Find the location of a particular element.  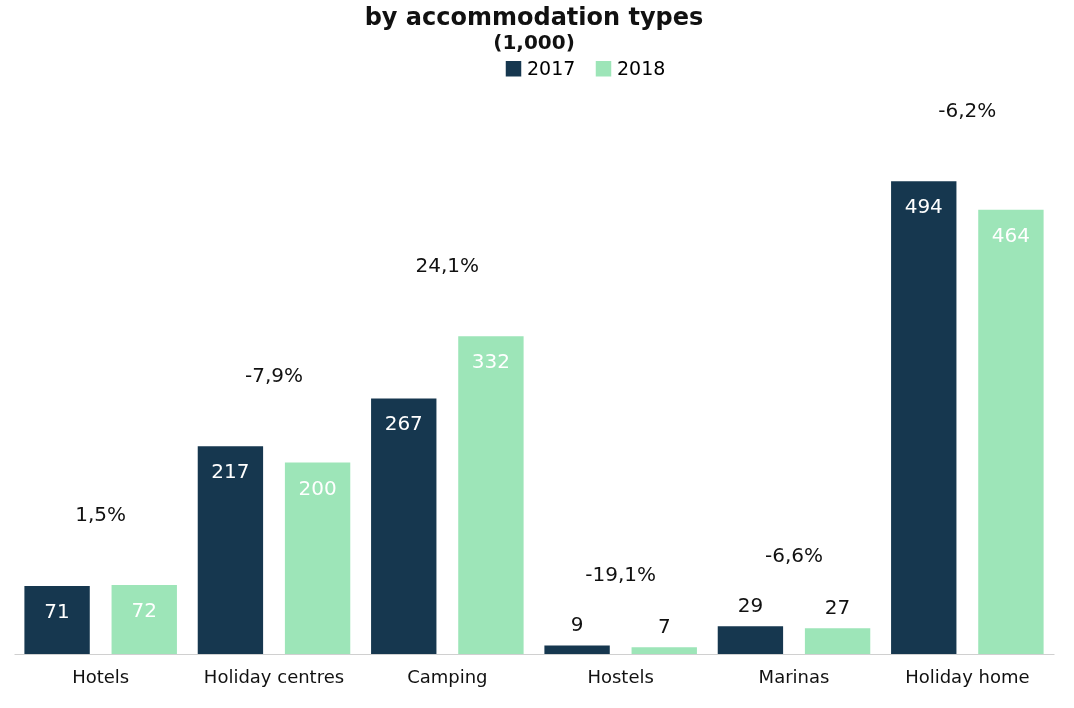

x-tick-label: Hostels is located at coordinates (620, 676).